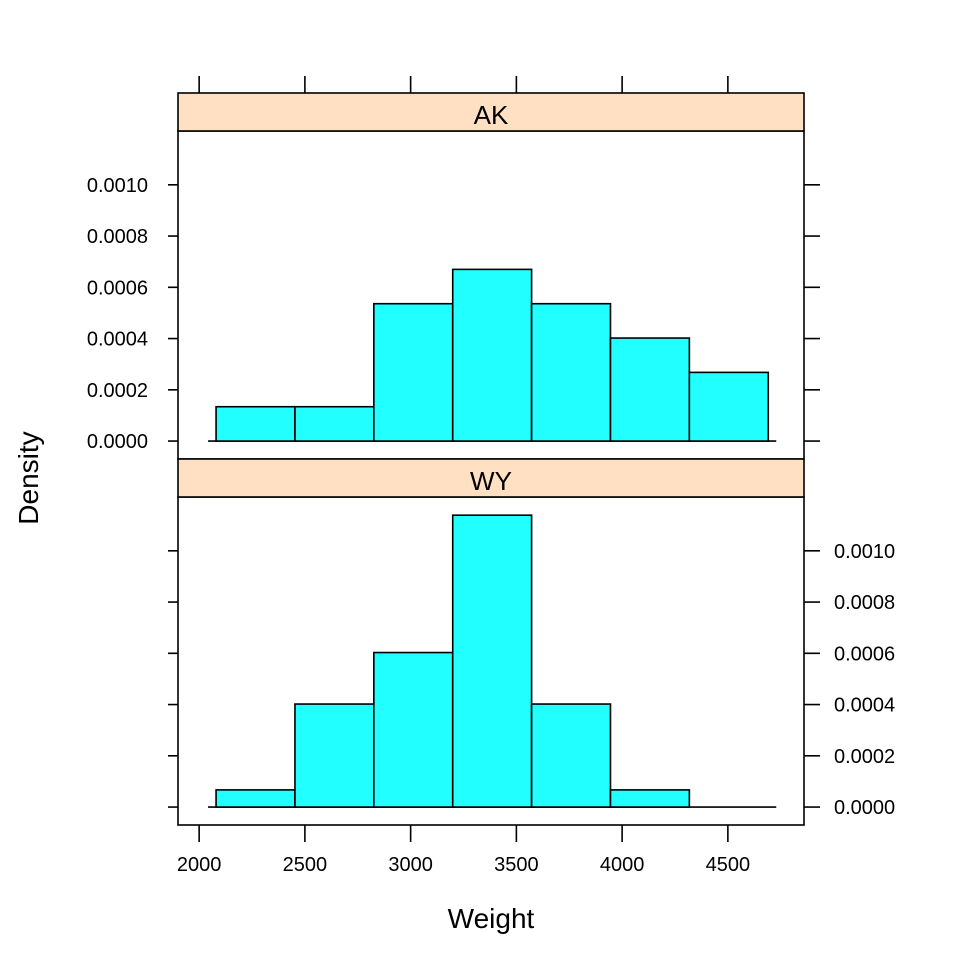  What do you see at coordinates (410, 865) in the screenshot?
I see `x-tick-label: 3000` at bounding box center [410, 865].